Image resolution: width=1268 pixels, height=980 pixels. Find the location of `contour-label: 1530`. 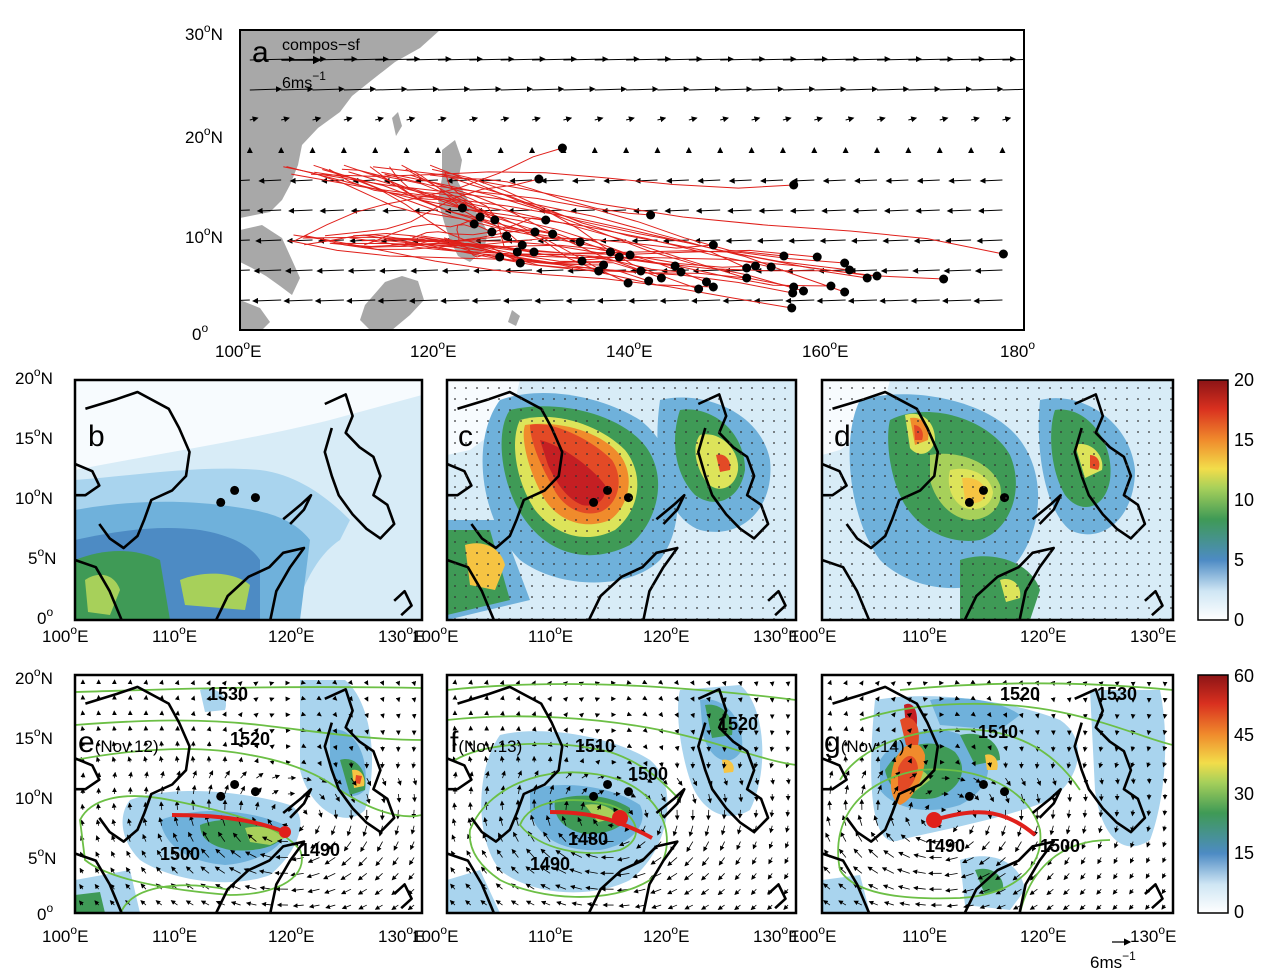

contour-label: 1530 is located at coordinates (1117, 694).